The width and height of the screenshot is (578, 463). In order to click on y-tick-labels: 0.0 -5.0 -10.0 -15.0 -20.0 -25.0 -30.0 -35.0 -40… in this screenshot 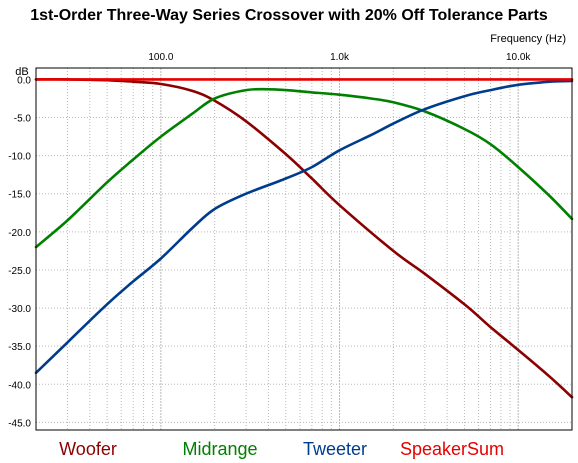, I will do `click(19, 252)`.